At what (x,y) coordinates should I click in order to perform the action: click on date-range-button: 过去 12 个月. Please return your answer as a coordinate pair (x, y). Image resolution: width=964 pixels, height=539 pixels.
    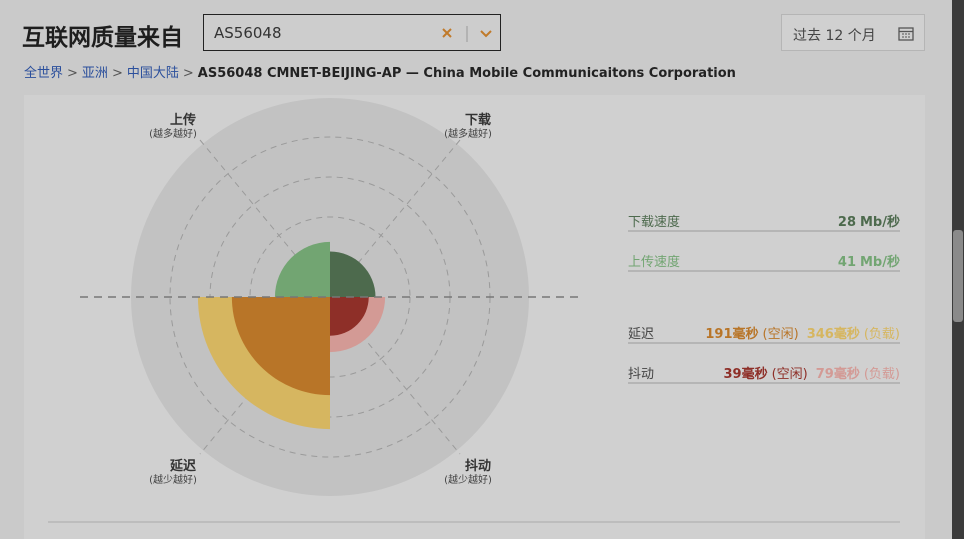
    Looking at the image, I should click on (853, 32).